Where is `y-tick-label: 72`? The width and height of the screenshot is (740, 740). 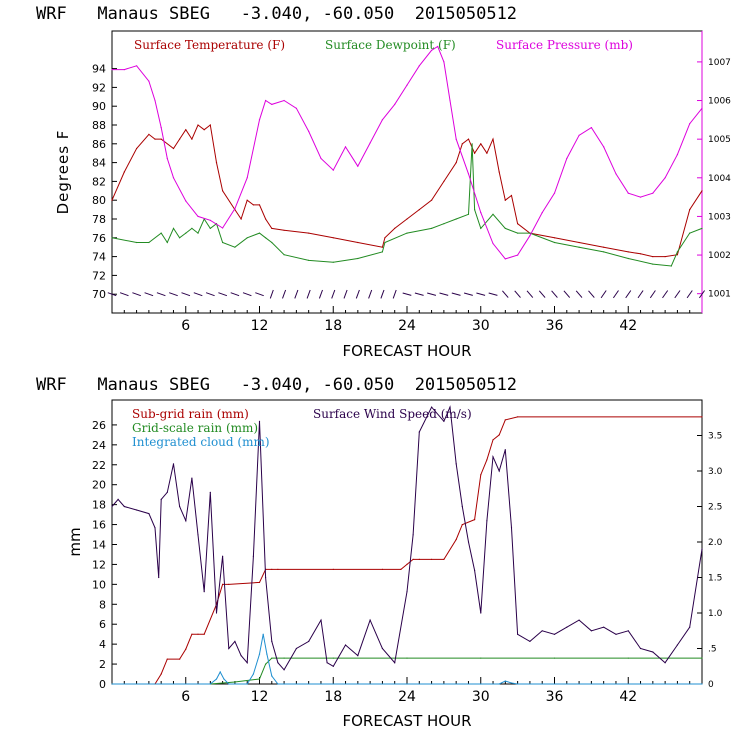 y-tick-label: 72 is located at coordinates (99, 275).